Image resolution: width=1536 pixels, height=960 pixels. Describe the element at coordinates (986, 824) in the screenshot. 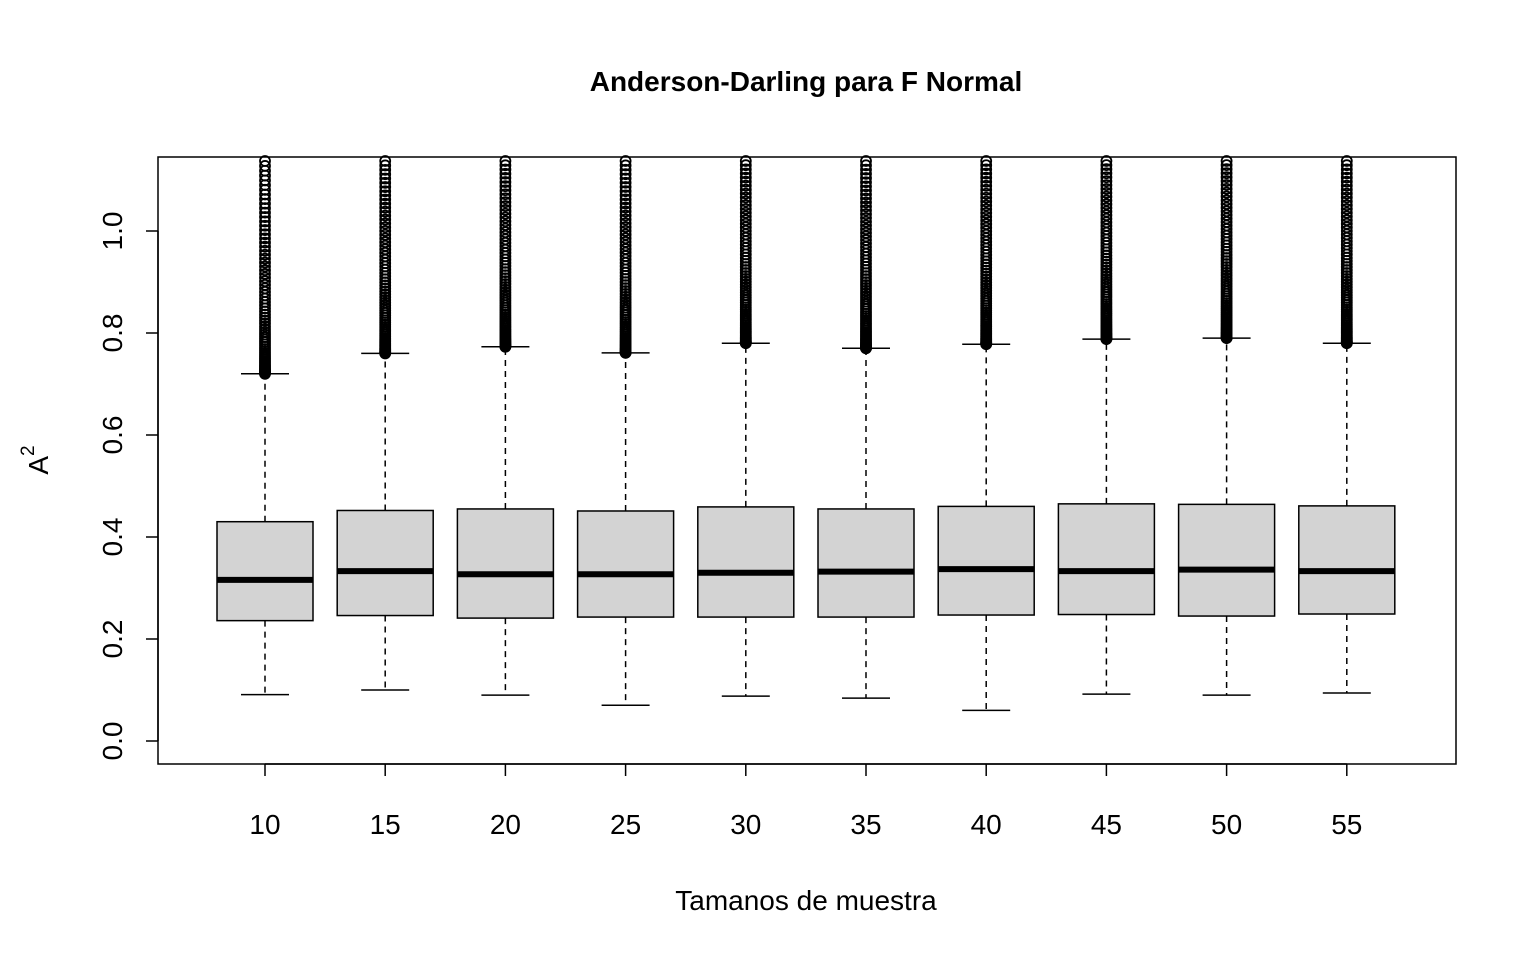

I see `x-tick-label: 40` at that location.